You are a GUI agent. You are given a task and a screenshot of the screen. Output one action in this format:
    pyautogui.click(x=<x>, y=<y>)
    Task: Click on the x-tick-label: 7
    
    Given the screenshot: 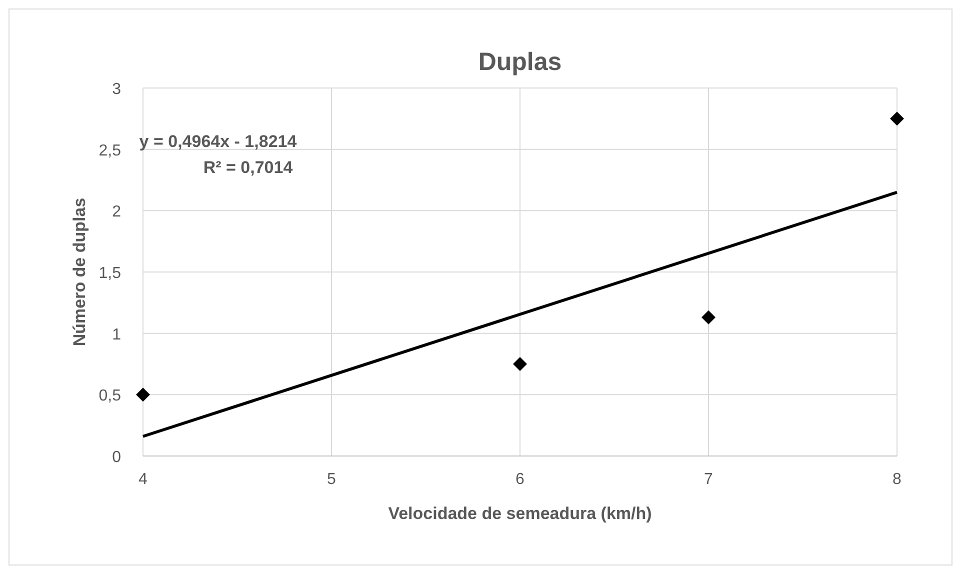 What is the action you would take?
    pyautogui.click(x=709, y=479)
    